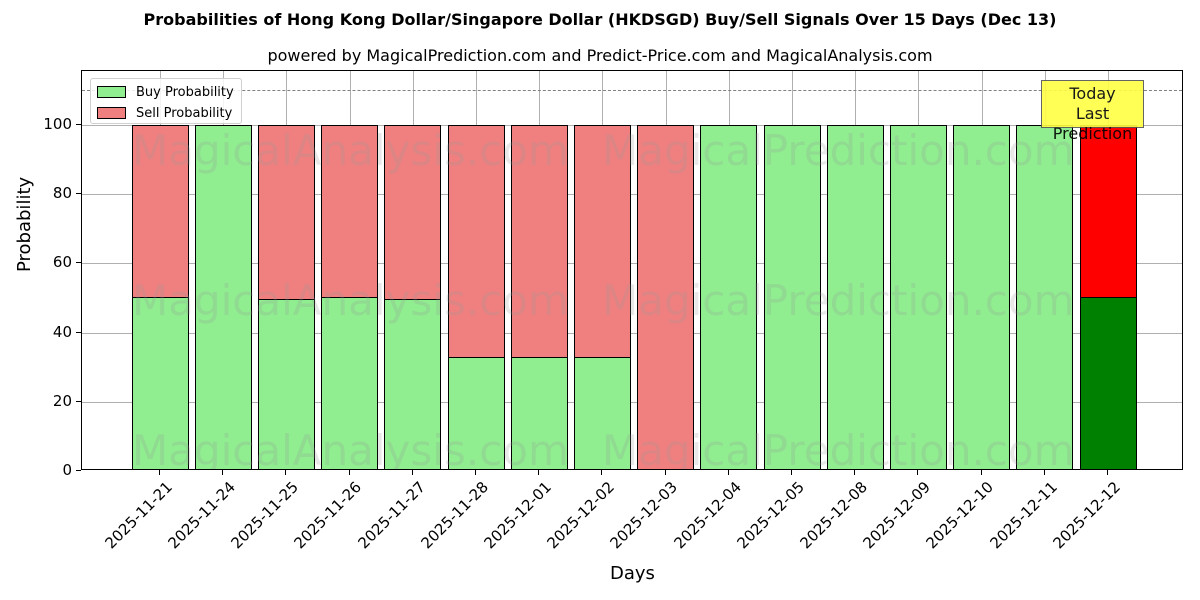 The width and height of the screenshot is (1200, 600). Describe the element at coordinates (111, 113) in the screenshot. I see `legend-swatch-sell` at that location.